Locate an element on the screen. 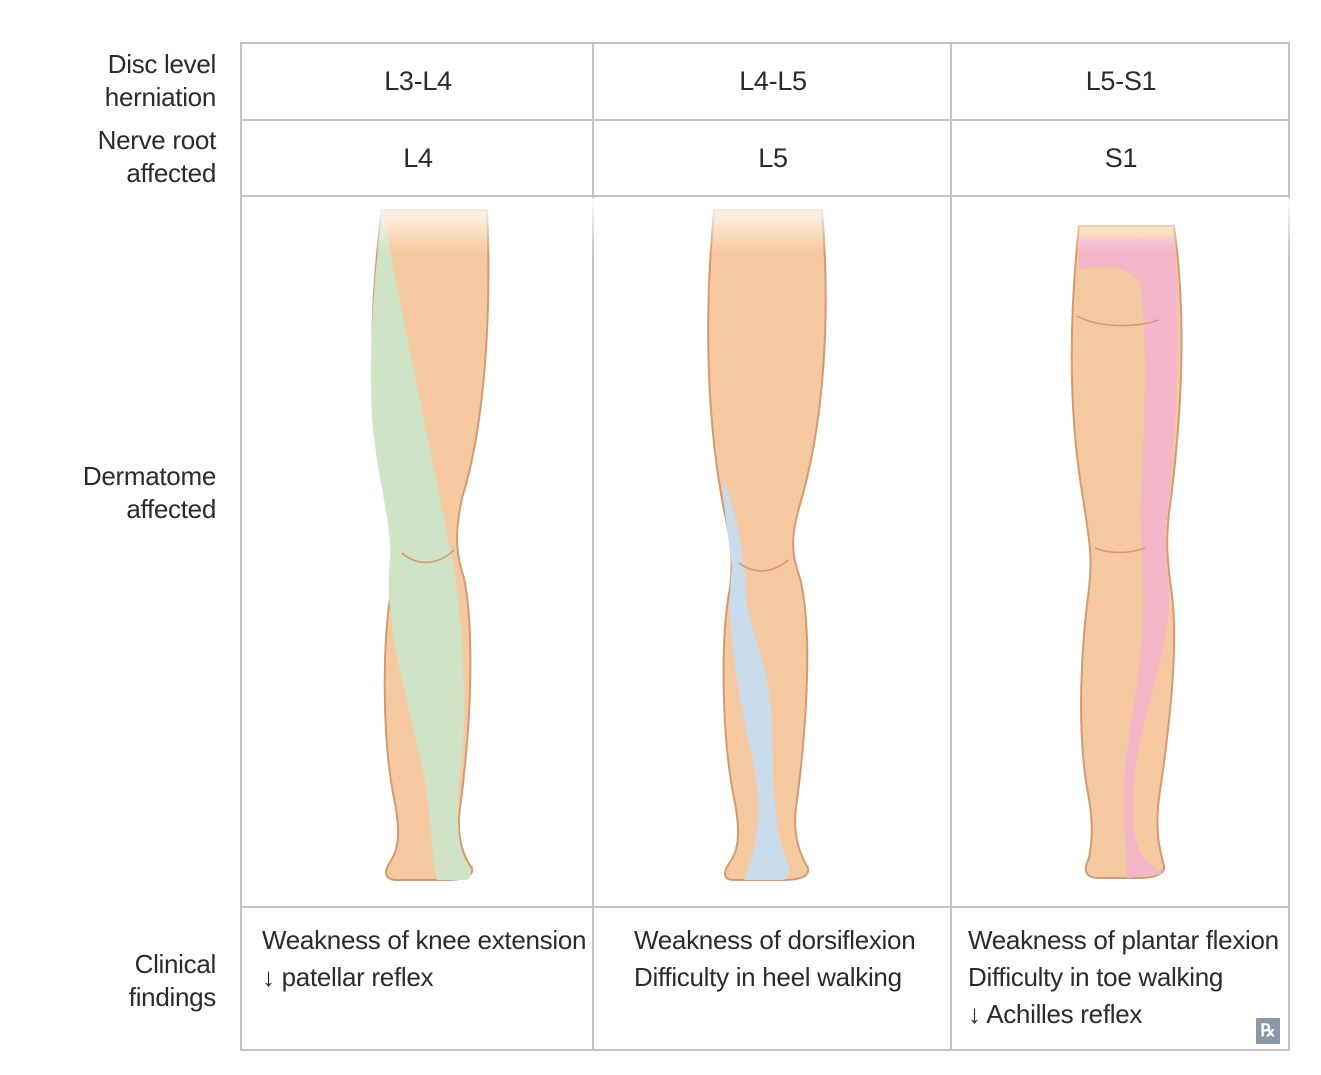 This screenshot has height=1075, width=1321. row-label-clinical-findings: Clinical findings is located at coordinates (172, 980).